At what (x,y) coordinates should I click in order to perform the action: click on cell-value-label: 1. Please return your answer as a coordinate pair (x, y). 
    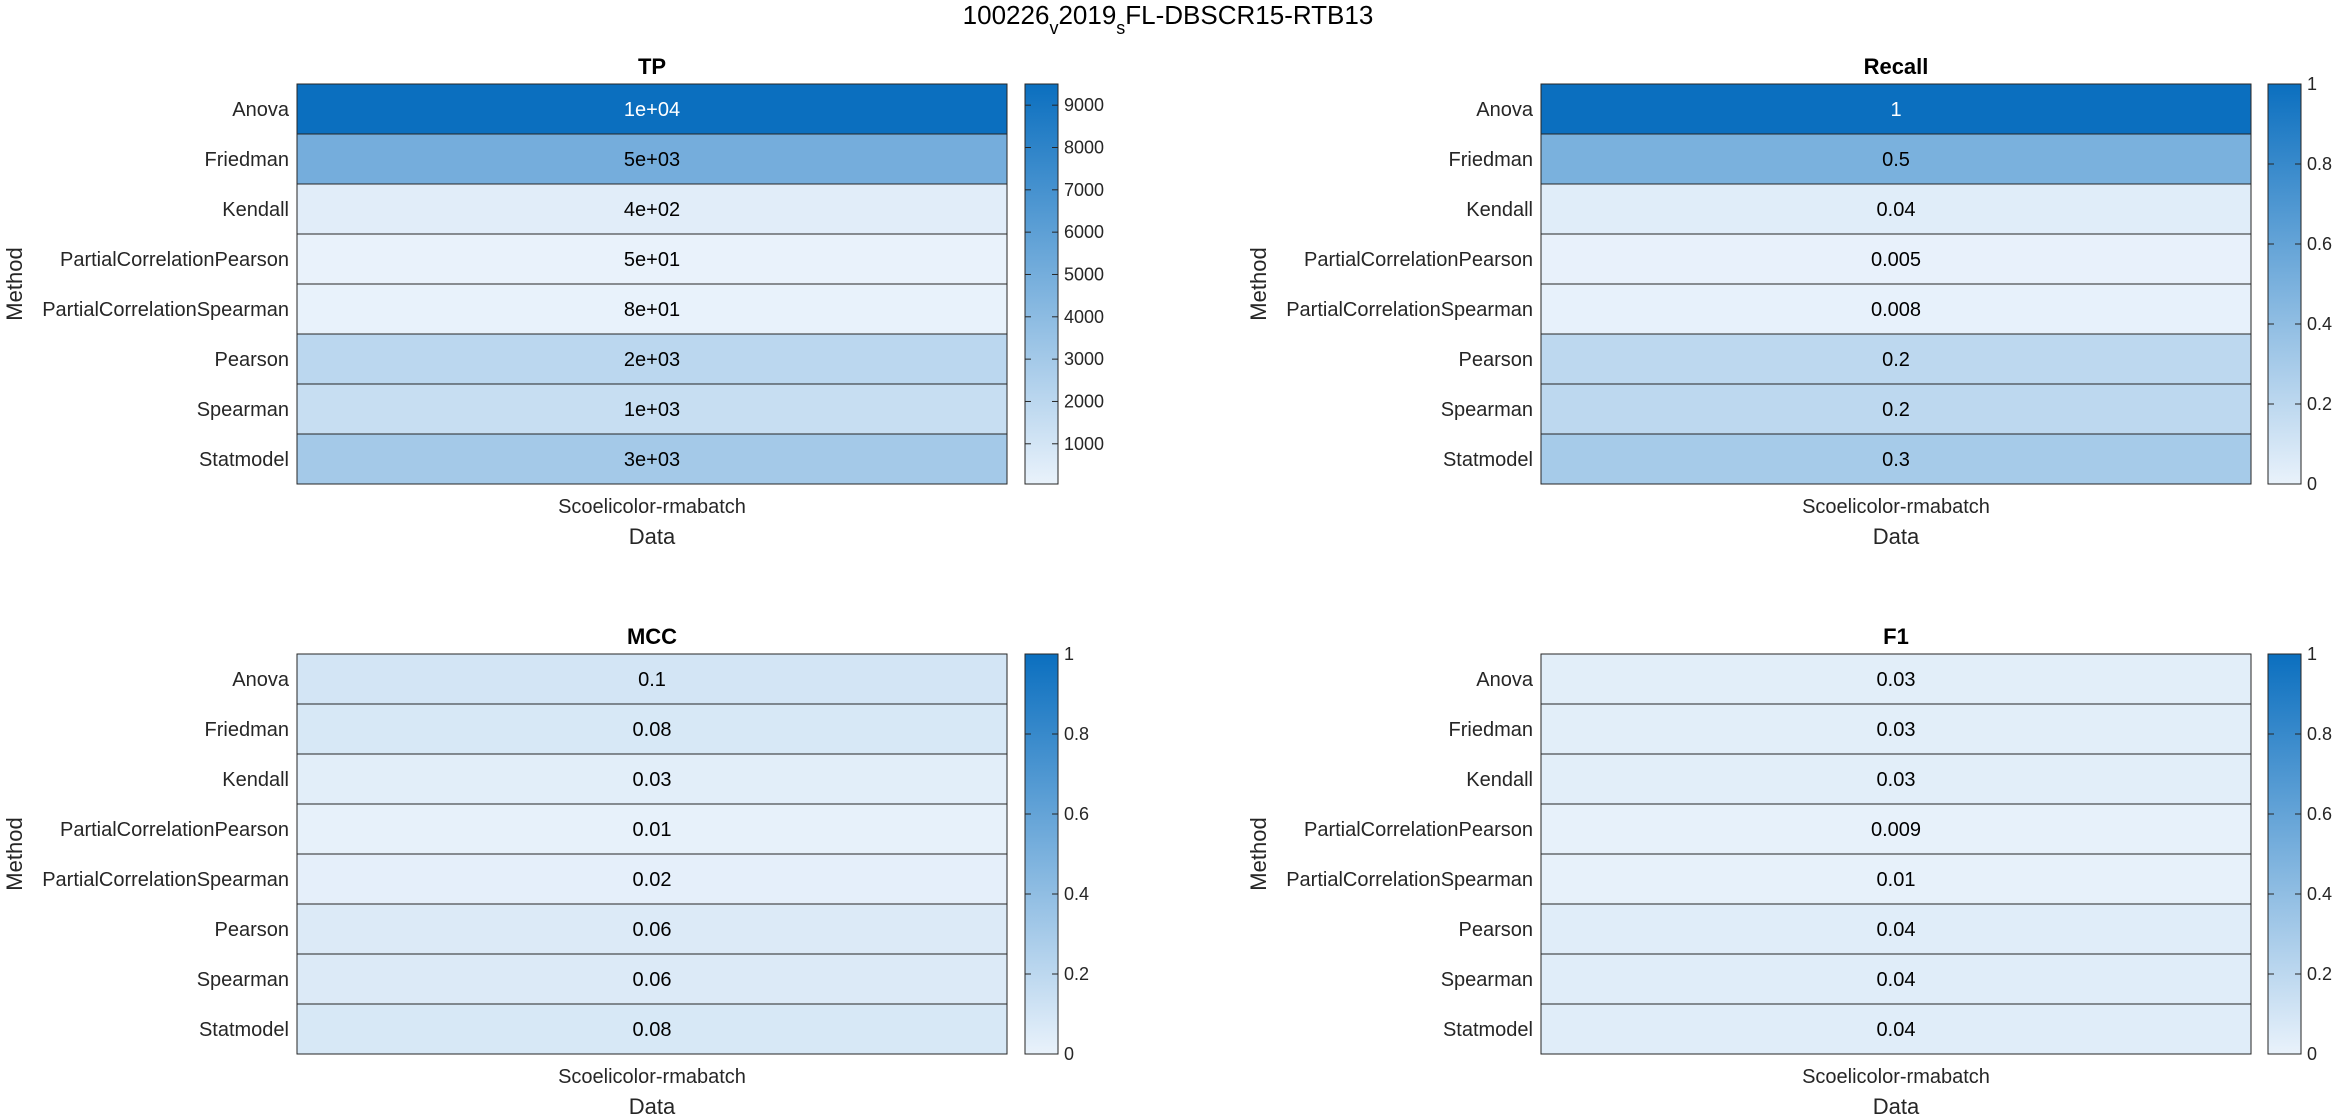
    Looking at the image, I should click on (1895, 110).